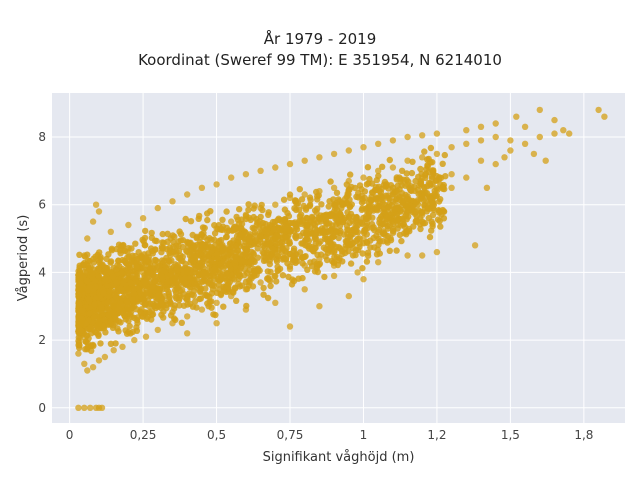 The height and width of the screenshot is (480, 640). Describe the element at coordinates (364, 435) in the screenshot. I see `x-tick-label: 1` at that location.